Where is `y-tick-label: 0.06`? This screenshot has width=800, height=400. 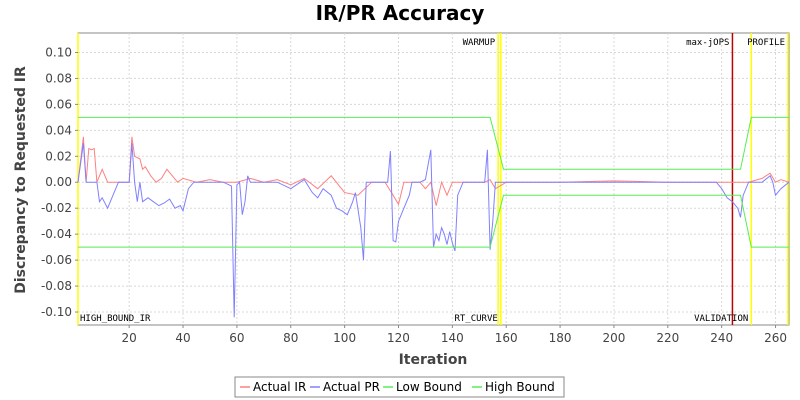
y-tick-label: 0.06 is located at coordinates (58, 104).